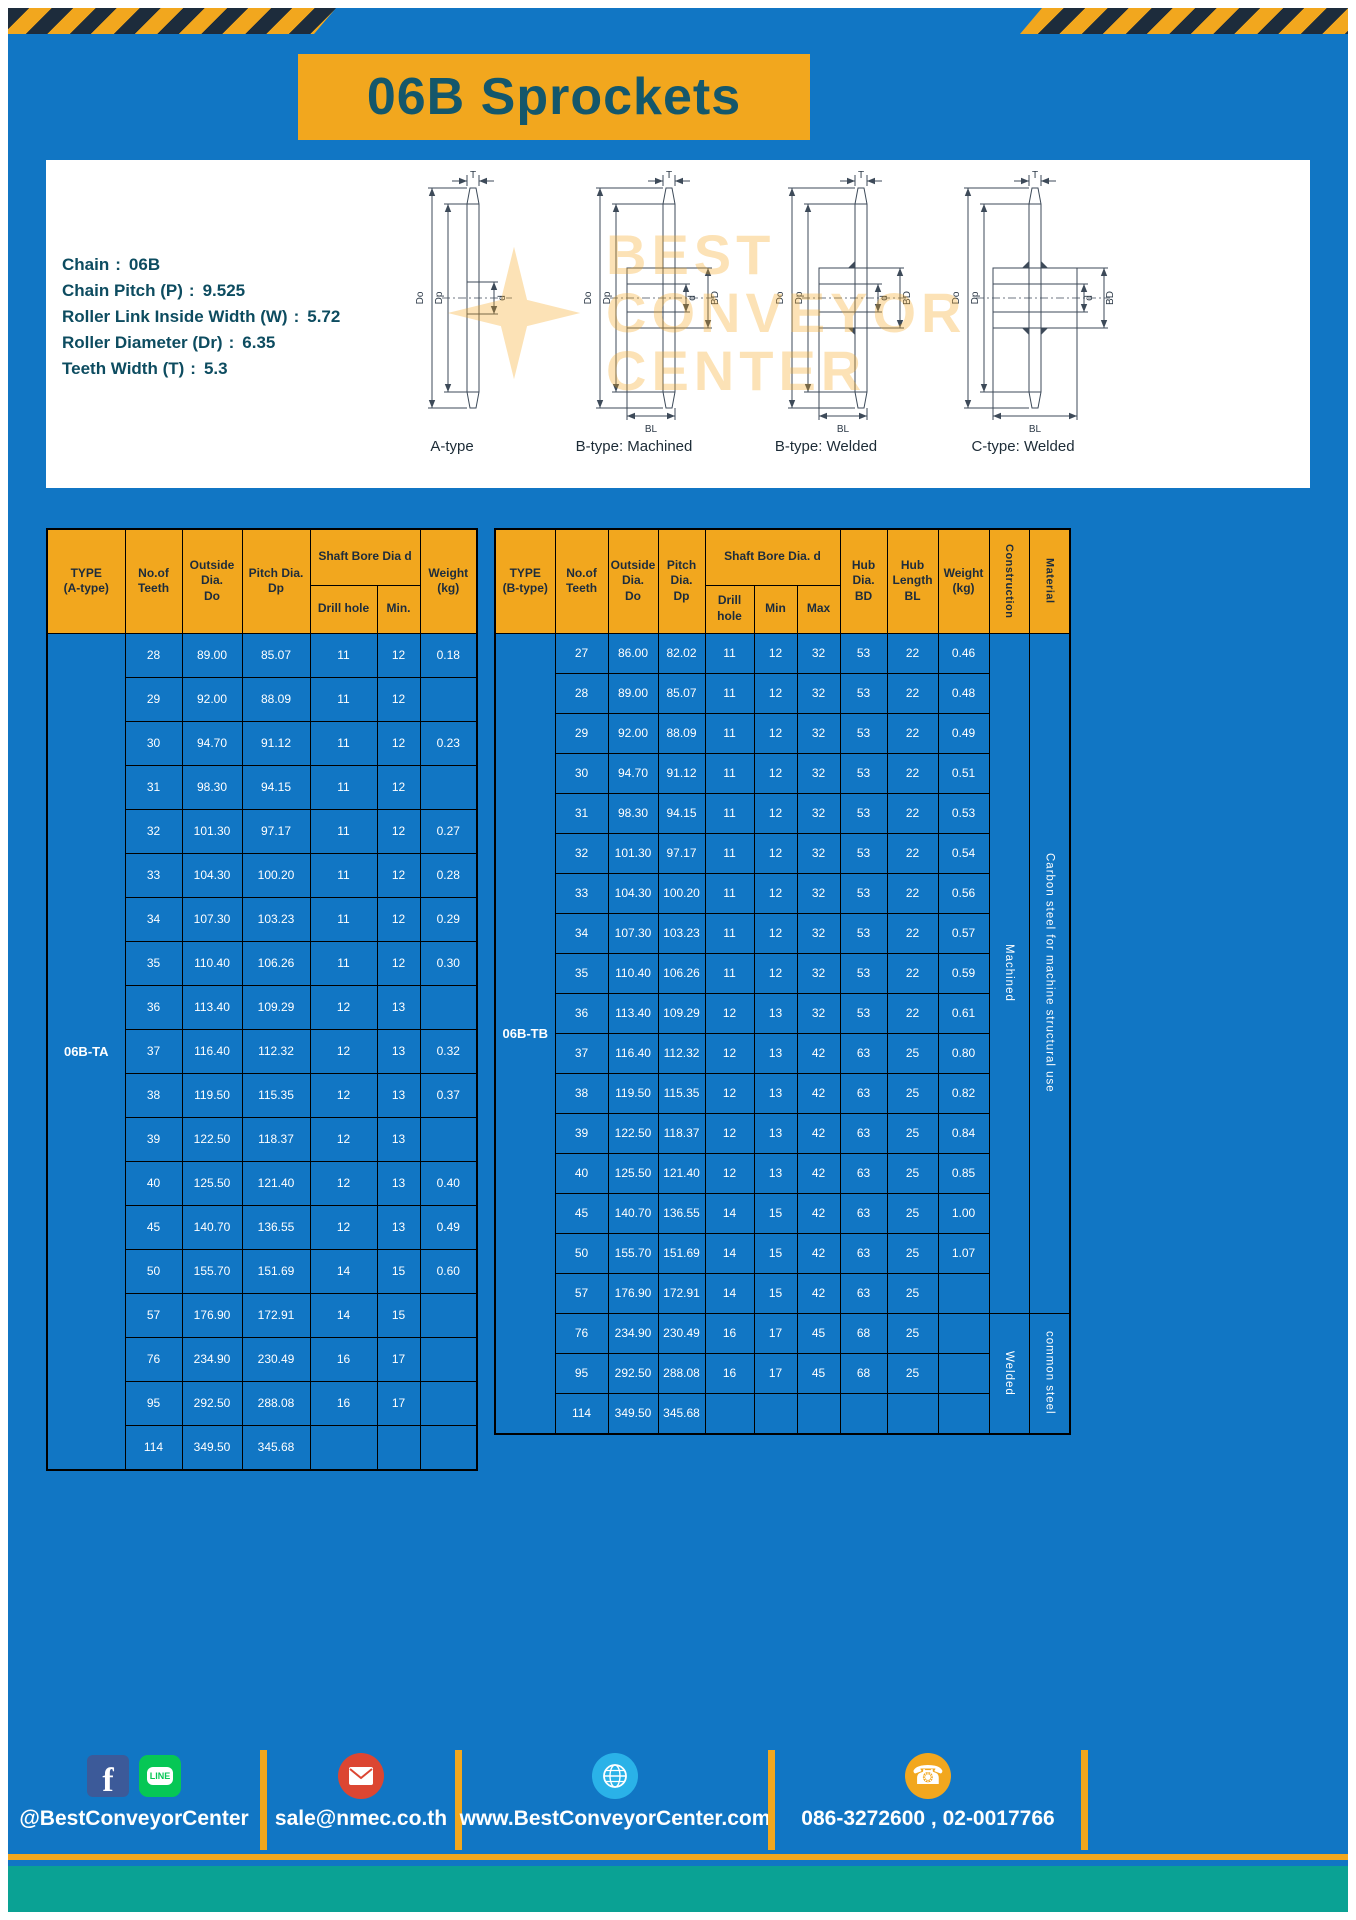  What do you see at coordinates (212, 1007) in the screenshot?
I see `data-cell: 113.40` at bounding box center [212, 1007].